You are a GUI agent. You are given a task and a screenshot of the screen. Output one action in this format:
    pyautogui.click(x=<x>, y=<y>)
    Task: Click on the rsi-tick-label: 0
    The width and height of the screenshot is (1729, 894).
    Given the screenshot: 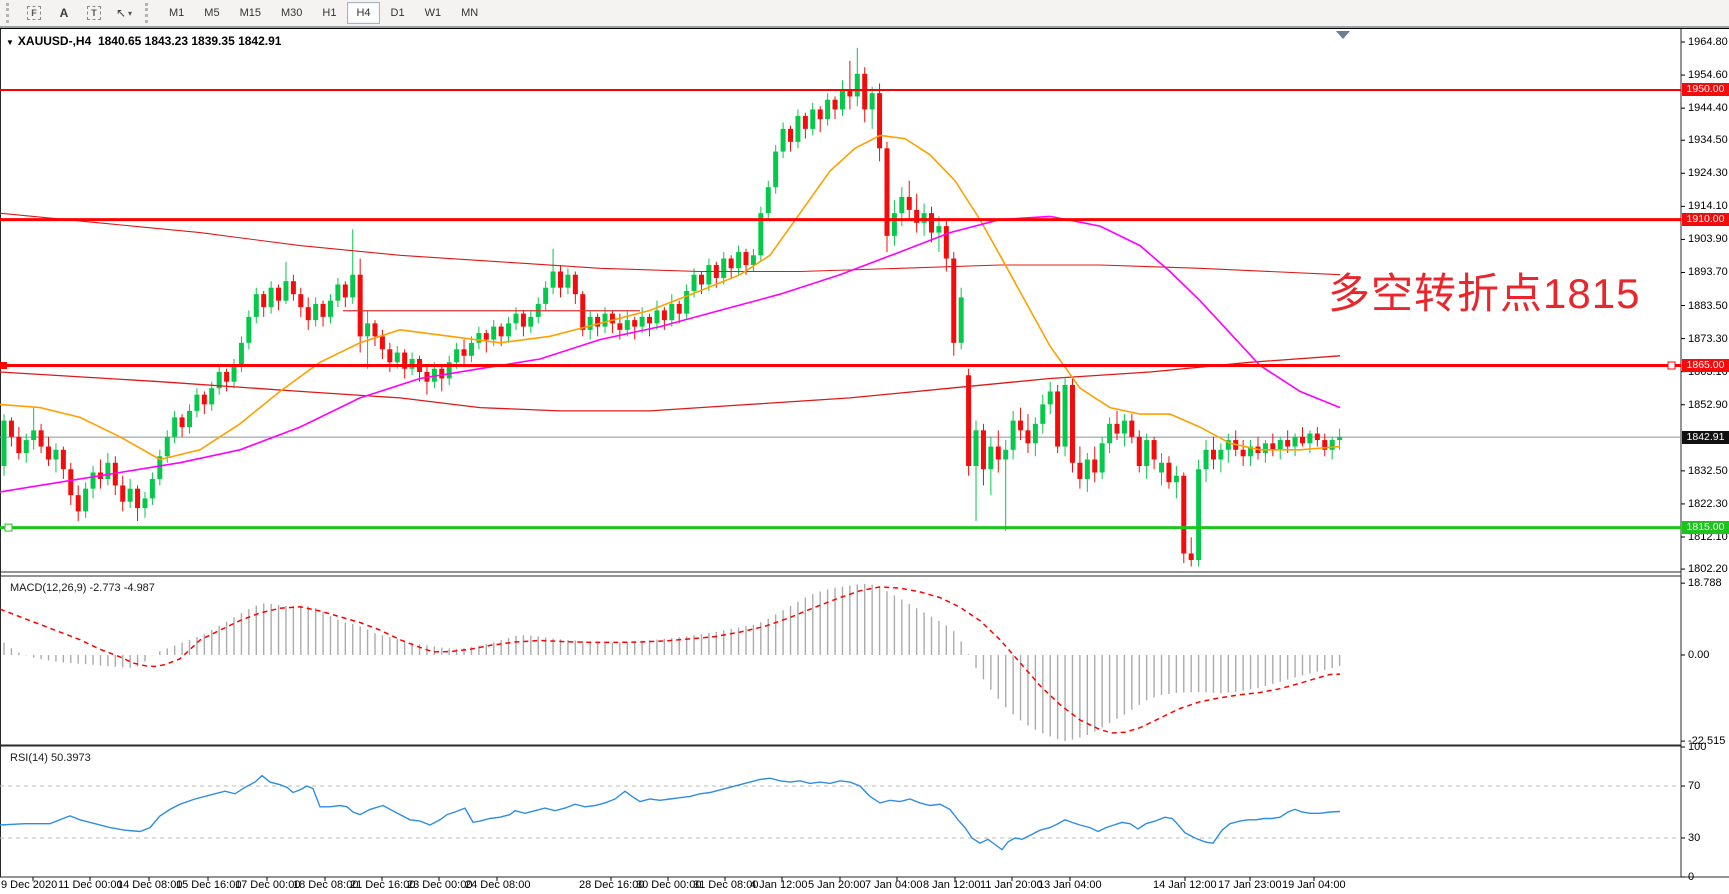 What is the action you would take?
    pyautogui.click(x=1691, y=877)
    